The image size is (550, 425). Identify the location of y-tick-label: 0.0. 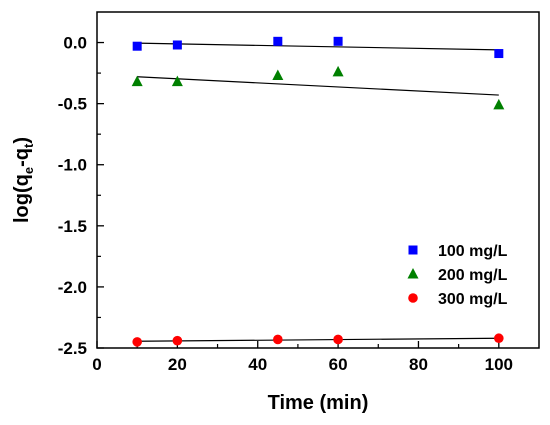
(75, 43).